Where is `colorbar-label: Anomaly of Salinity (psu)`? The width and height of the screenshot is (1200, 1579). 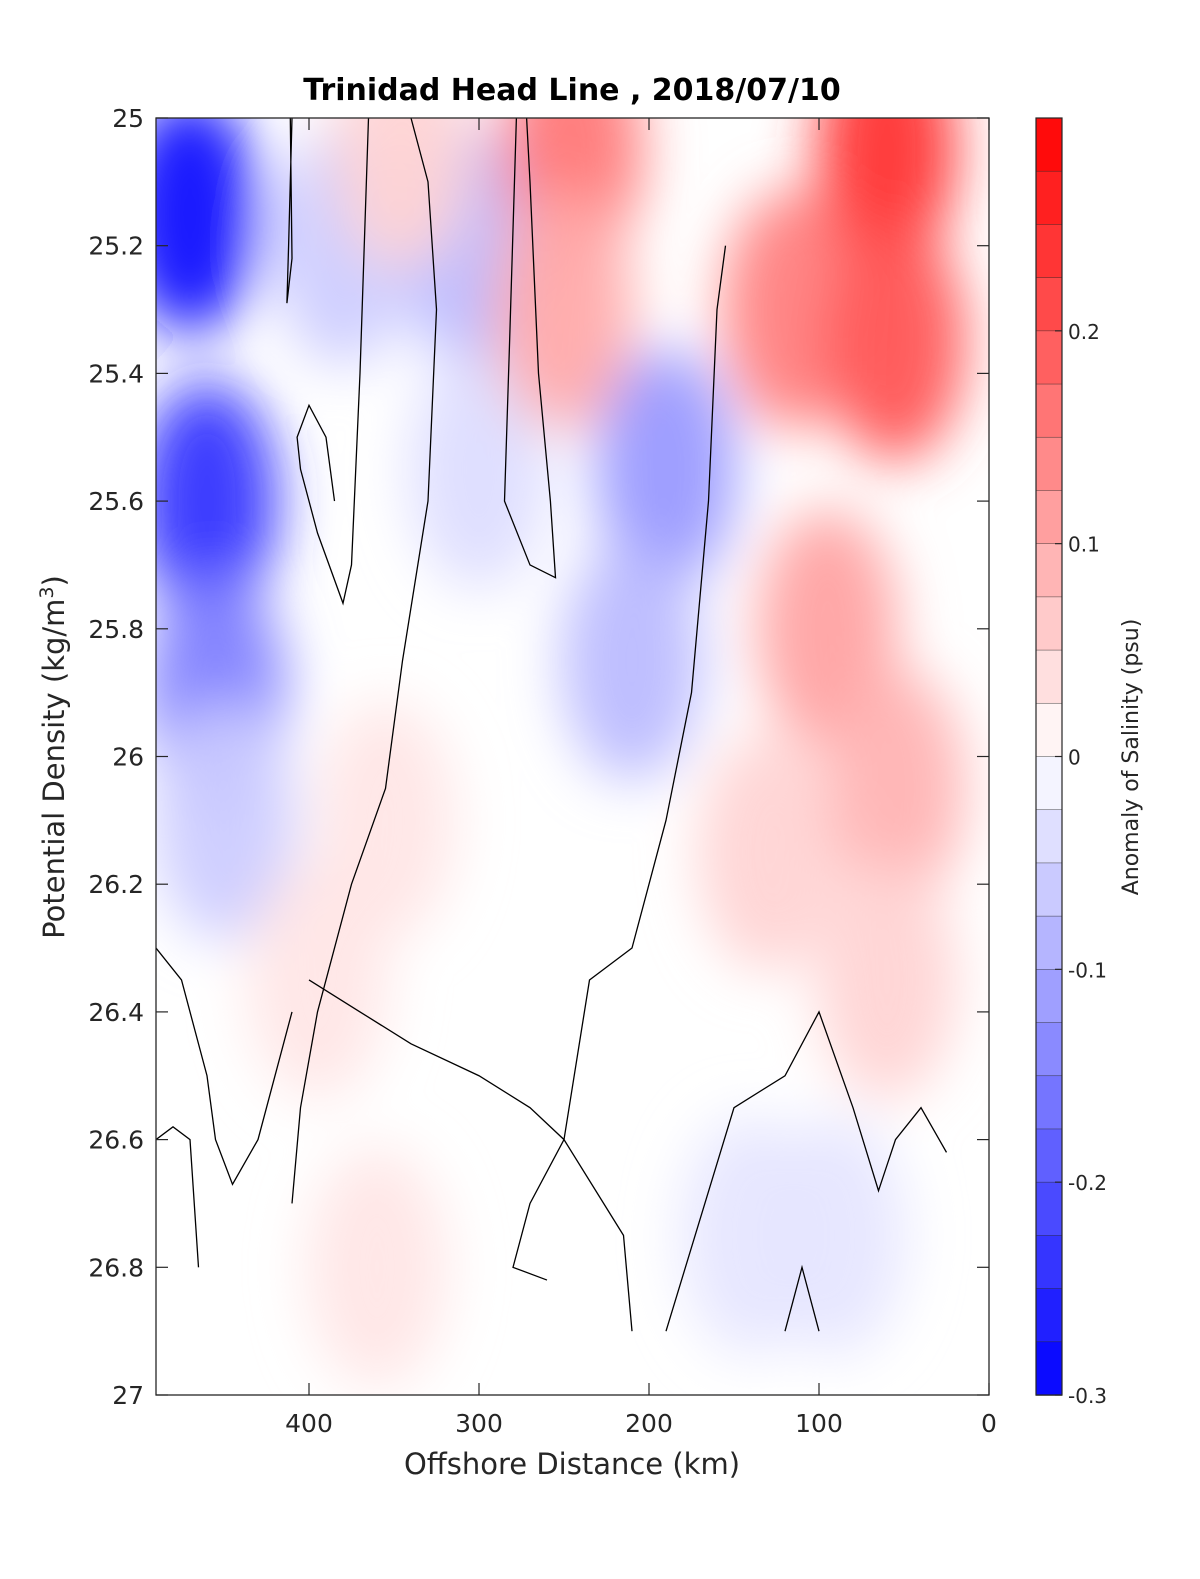
colorbar-label: Anomaly of Salinity (psu) is located at coordinates (1131, 757).